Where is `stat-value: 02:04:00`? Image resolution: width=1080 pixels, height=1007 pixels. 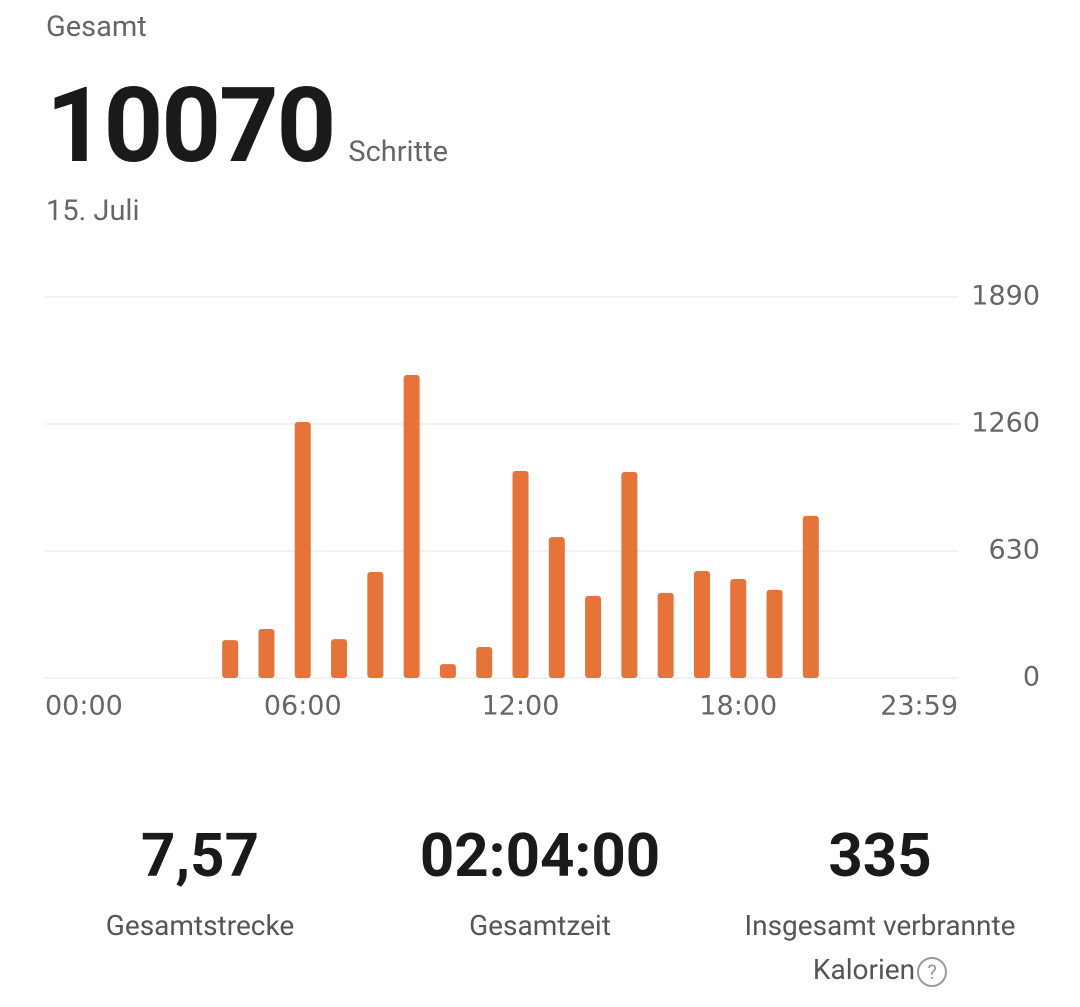
stat-value: 02:04:00 is located at coordinates (540, 855).